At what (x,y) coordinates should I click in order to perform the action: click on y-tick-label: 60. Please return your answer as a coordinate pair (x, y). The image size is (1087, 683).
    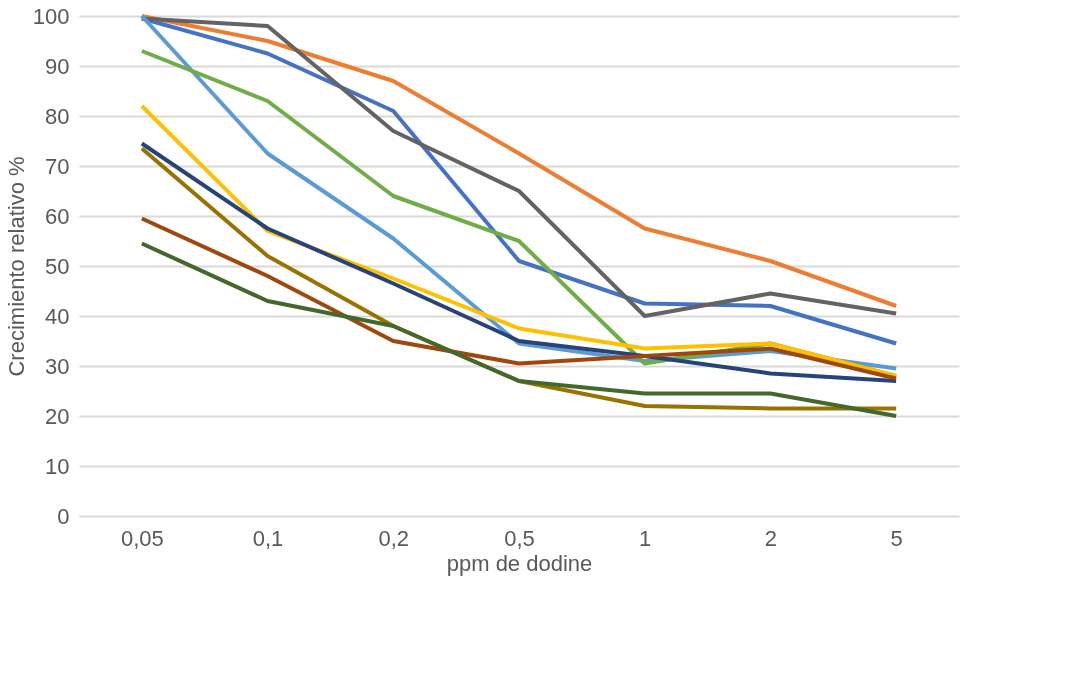
    Looking at the image, I should click on (57, 216).